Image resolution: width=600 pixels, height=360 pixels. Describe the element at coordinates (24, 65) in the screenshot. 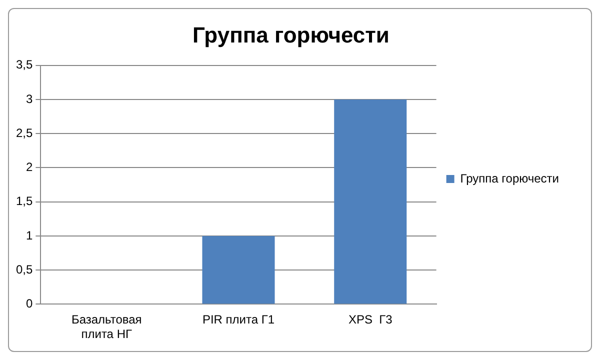

I see `y-tick-label: 3,5` at that location.